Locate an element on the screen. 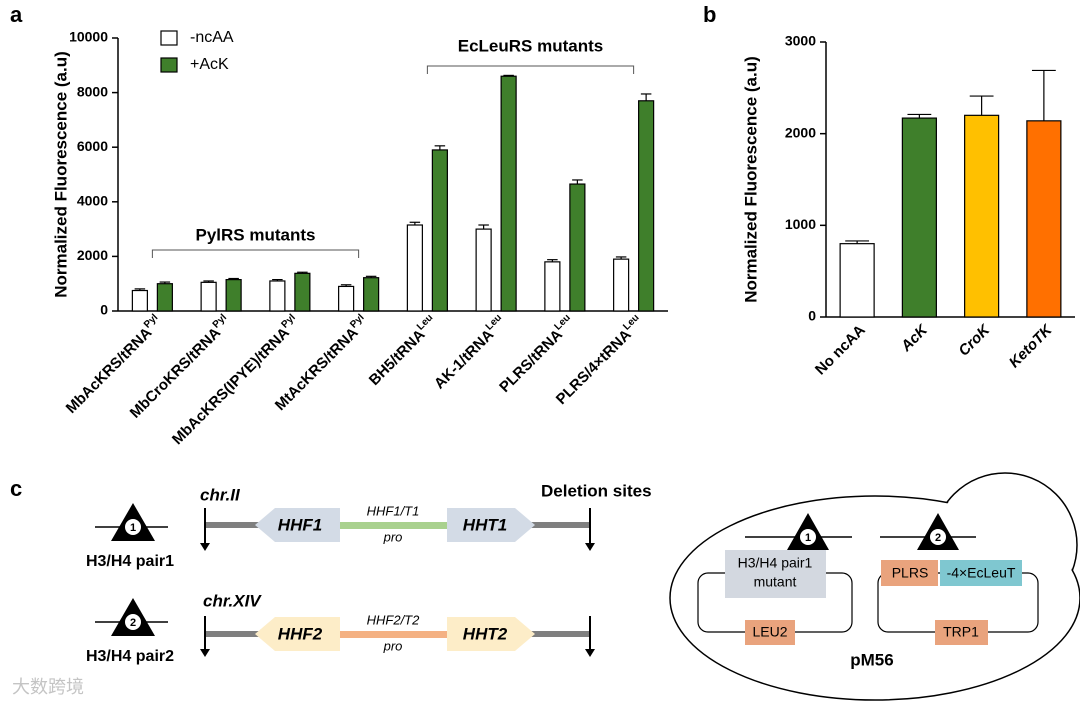 This screenshot has width=1080, height=706. category-name: No ncAA is located at coordinates (840, 350).